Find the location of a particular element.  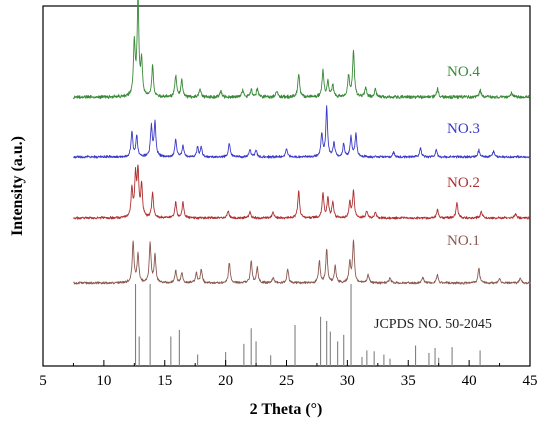

x-tick-label-35: 35 is located at coordinates (408, 381).